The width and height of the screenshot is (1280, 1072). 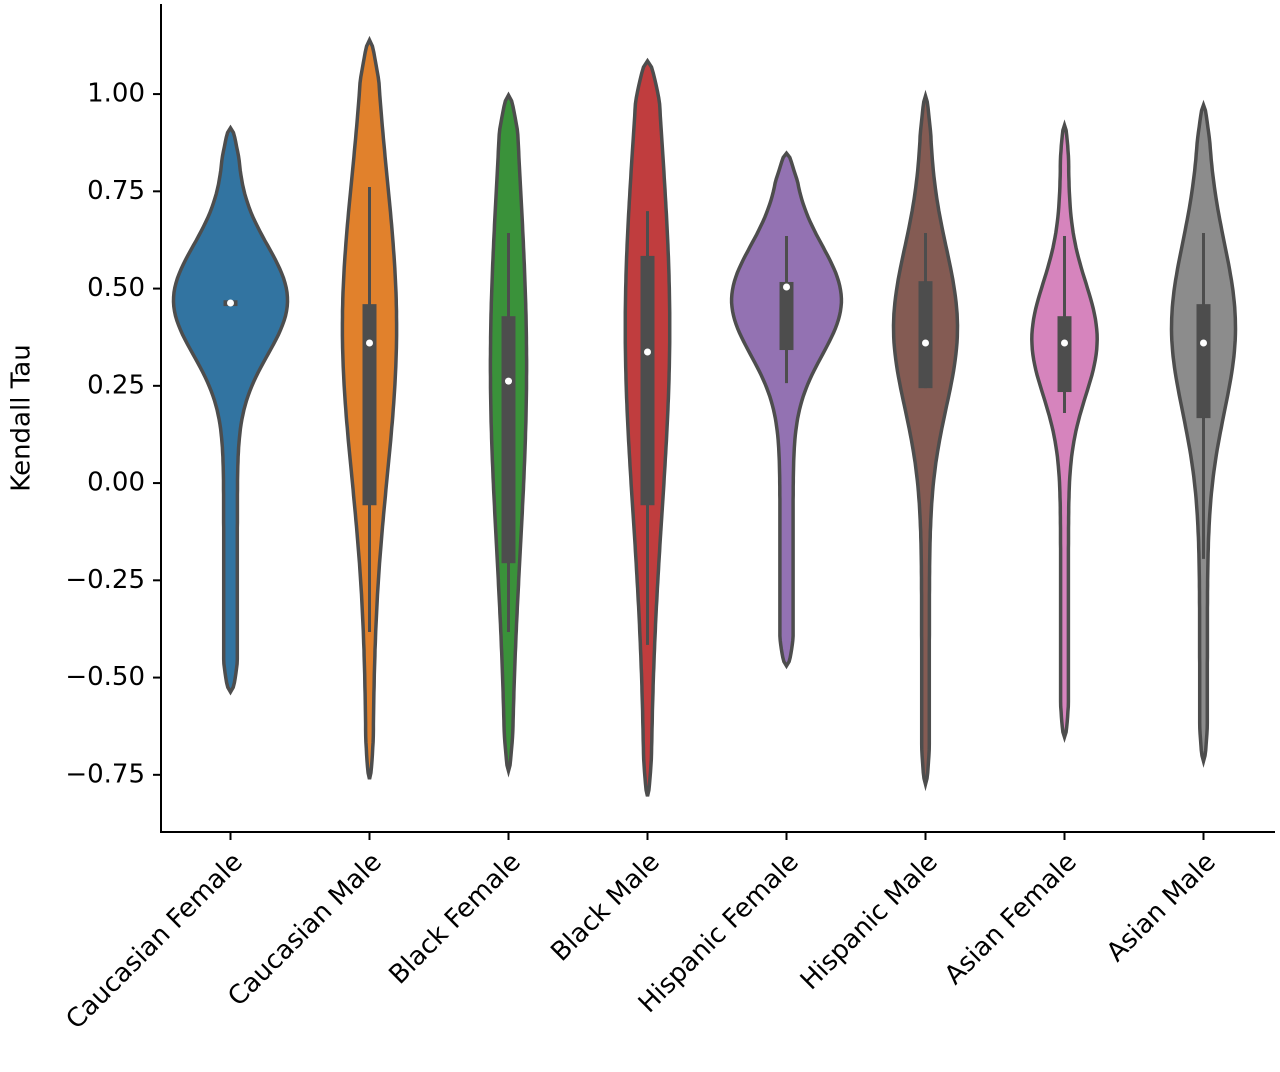 What do you see at coordinates (454, 918) in the screenshot?
I see `x-tick-label: Black Female` at bounding box center [454, 918].